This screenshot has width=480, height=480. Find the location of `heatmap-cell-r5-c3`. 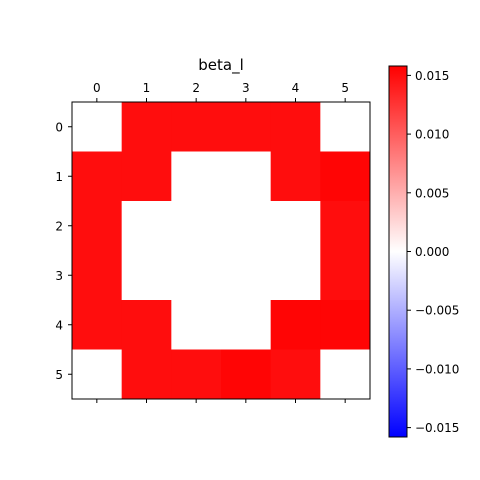

heatmap-cell-r5-c3 is located at coordinates (246, 374).